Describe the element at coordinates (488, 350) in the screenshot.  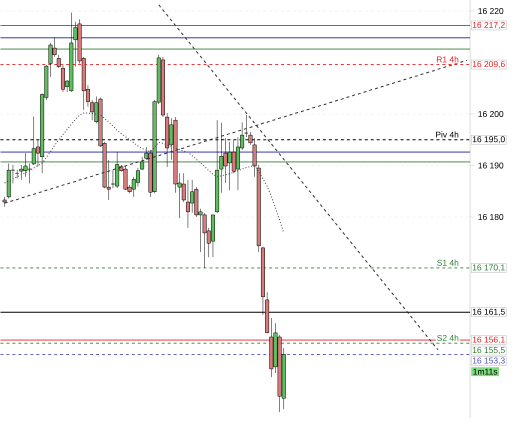
I see `ref-line-label: 16 155,5` at that location.